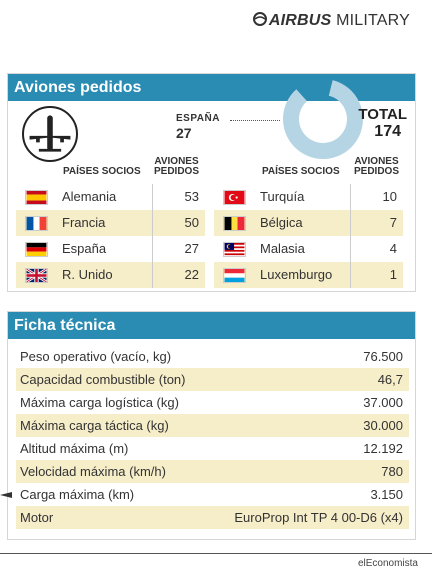  I want to click on spec-value: 780, so click(392, 471).